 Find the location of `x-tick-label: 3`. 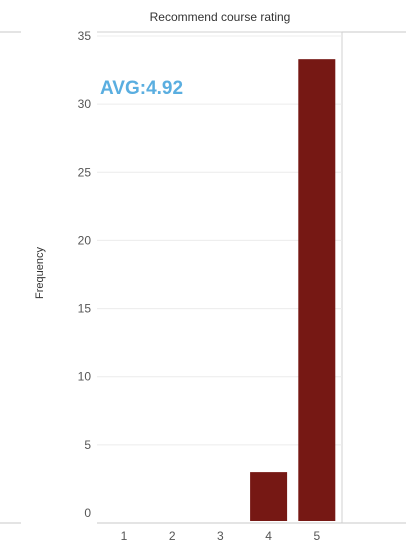

x-tick-label: 3 is located at coordinates (220, 536).